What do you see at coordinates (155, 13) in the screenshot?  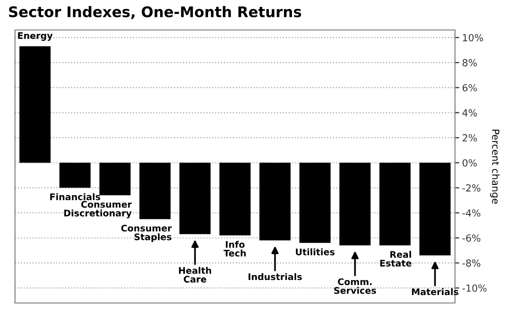 I see `chart-title: Sector Indexes, One-Month Returns` at bounding box center [155, 13].